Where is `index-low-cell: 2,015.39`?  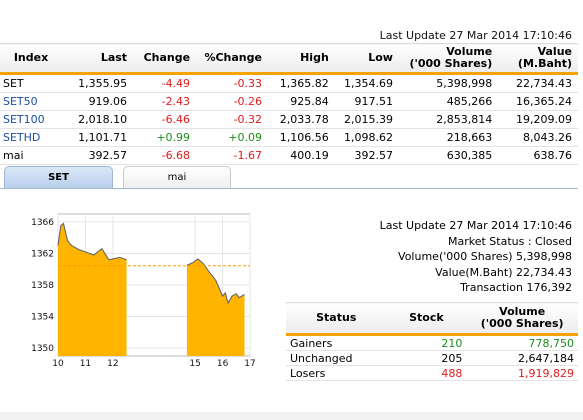 index-low-cell: 2,015.39 is located at coordinates (366, 119).